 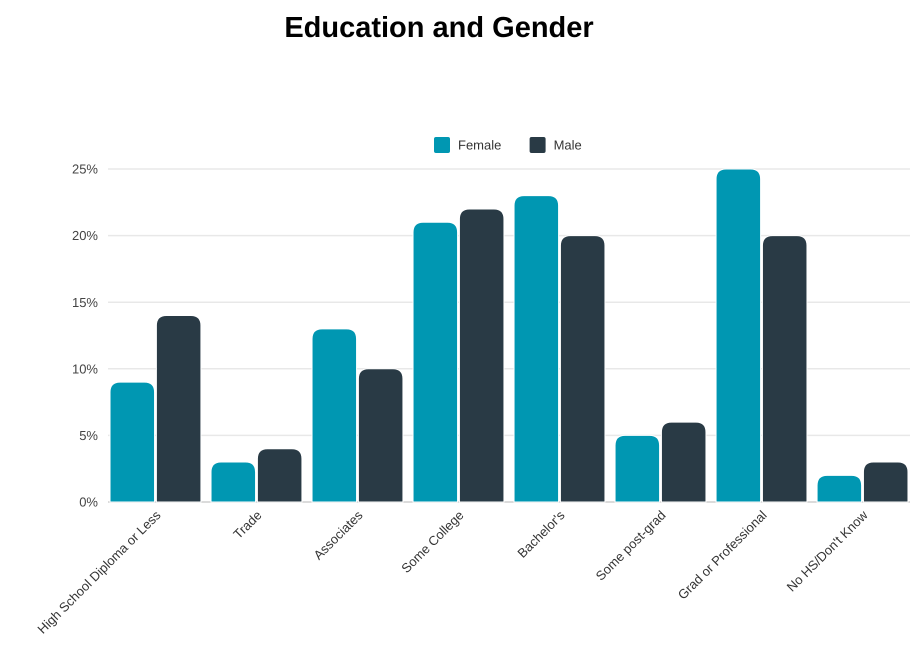 I want to click on y-tick-label: 10%, so click(x=85, y=368).